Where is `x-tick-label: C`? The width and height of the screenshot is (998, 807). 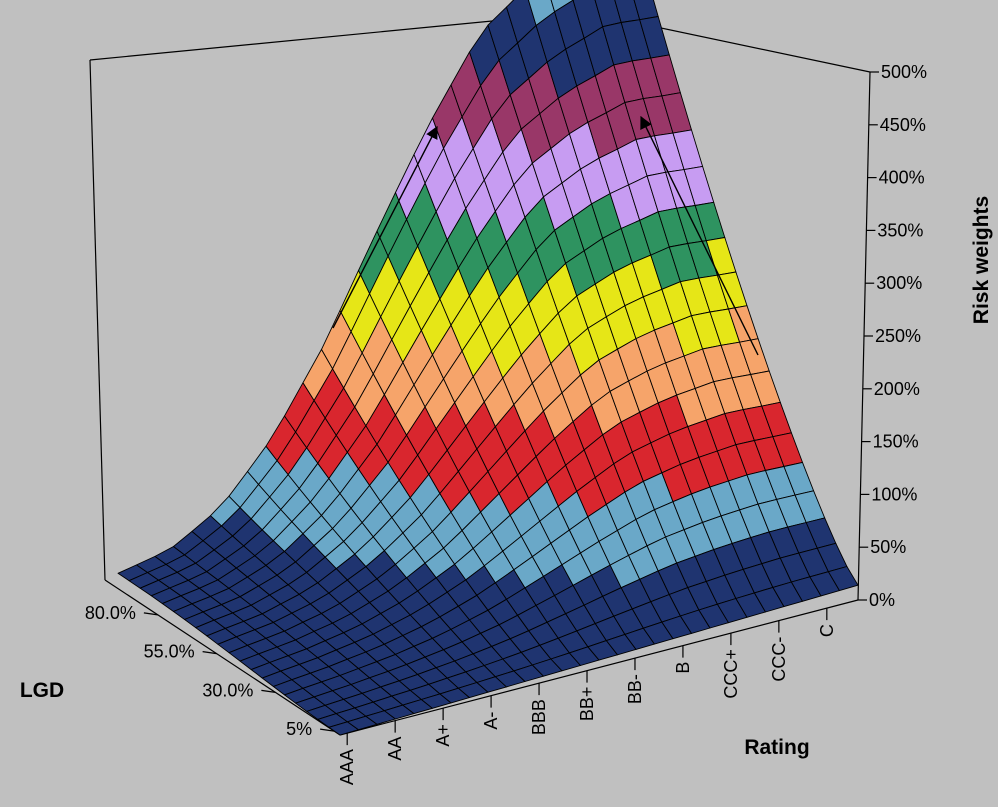 x-tick-label: C is located at coordinates (827, 630).